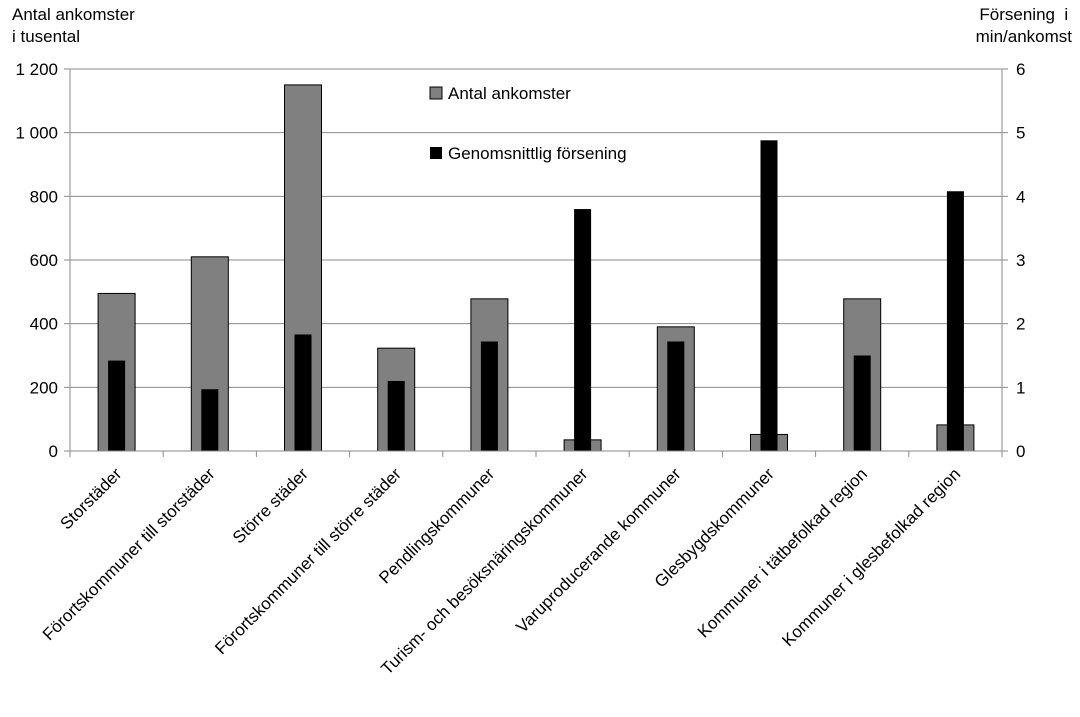 This screenshot has height=717, width=1080. I want to click on left-tick-label: 1 200, so click(36, 69).